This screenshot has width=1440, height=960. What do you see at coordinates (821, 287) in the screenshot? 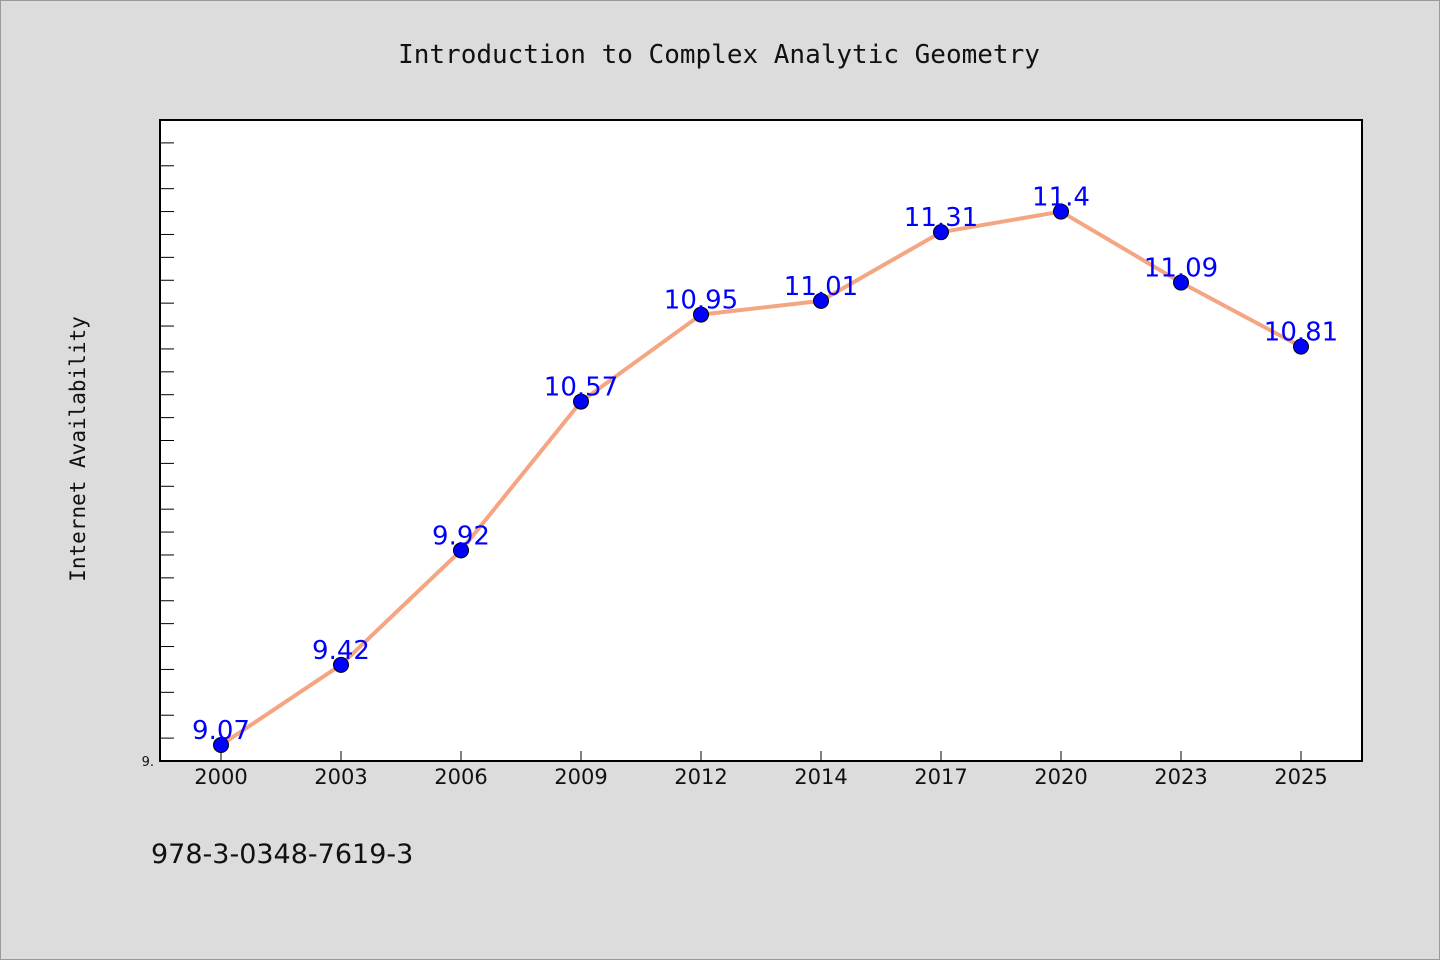
I see `data-label: 11.01` at bounding box center [821, 287].